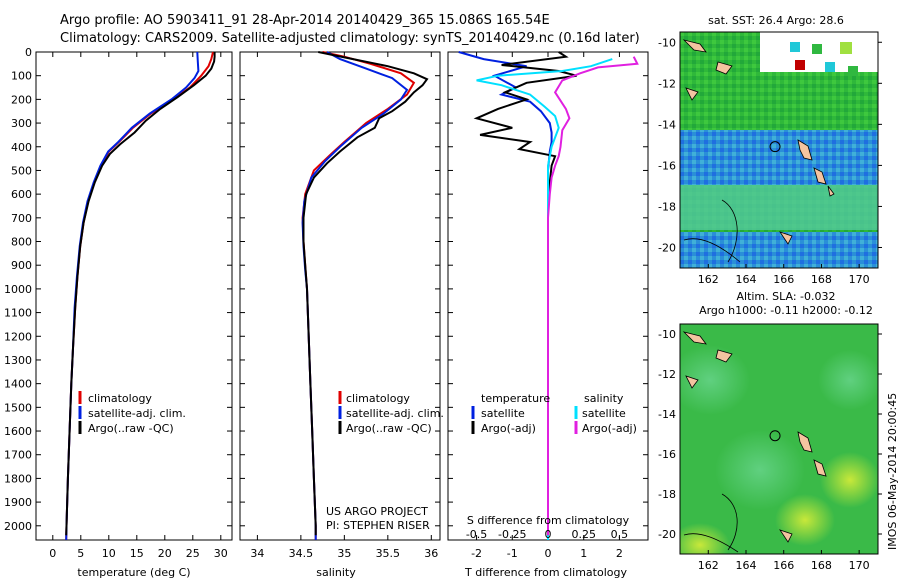 The height and width of the screenshot is (580, 900). I want to click on depth-tick-label: 100, so click(21, 76).